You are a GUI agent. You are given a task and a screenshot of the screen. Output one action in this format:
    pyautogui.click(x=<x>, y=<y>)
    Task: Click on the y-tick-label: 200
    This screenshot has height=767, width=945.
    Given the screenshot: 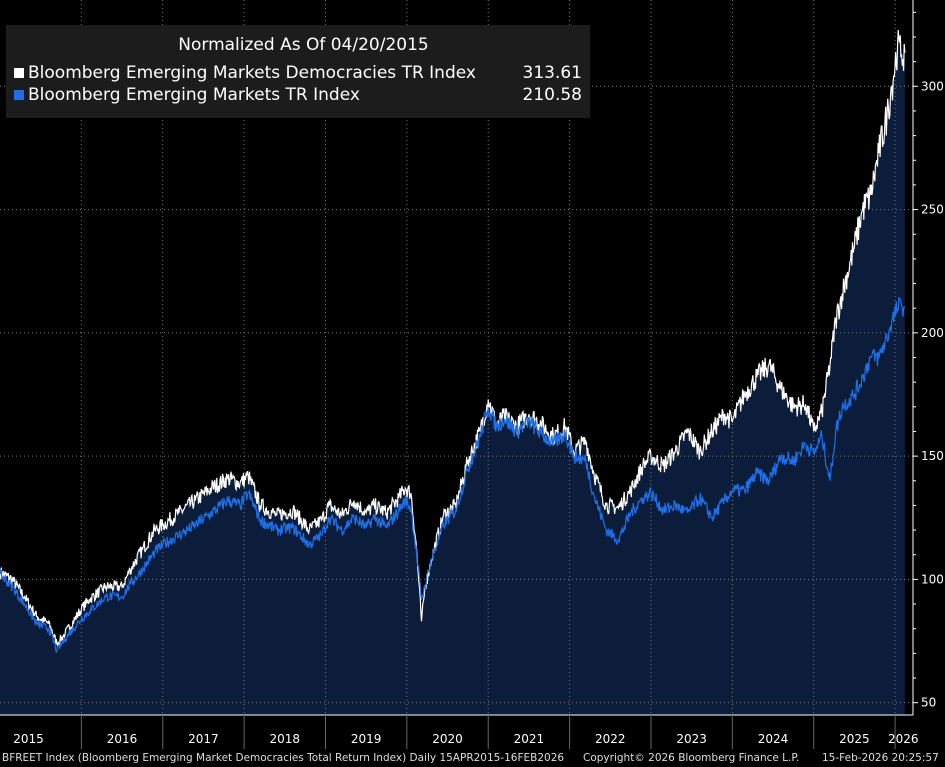 What is the action you would take?
    pyautogui.click(x=932, y=333)
    